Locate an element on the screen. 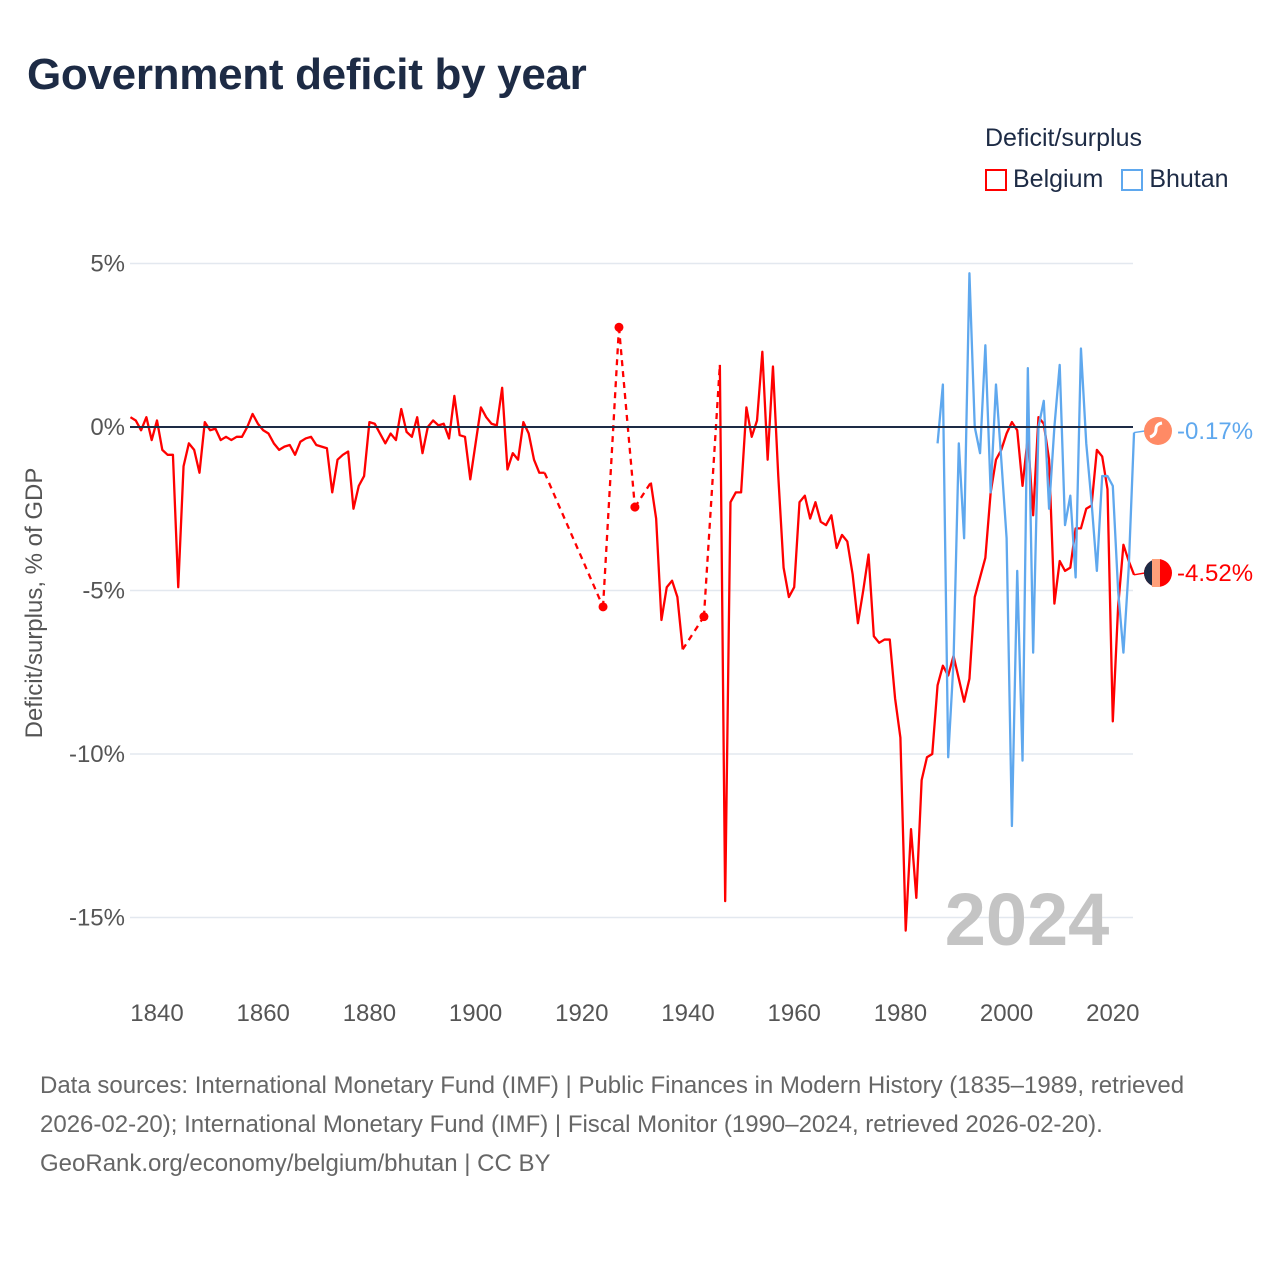 The image size is (1280, 1280). y-tick-label: 0% is located at coordinates (107, 427).